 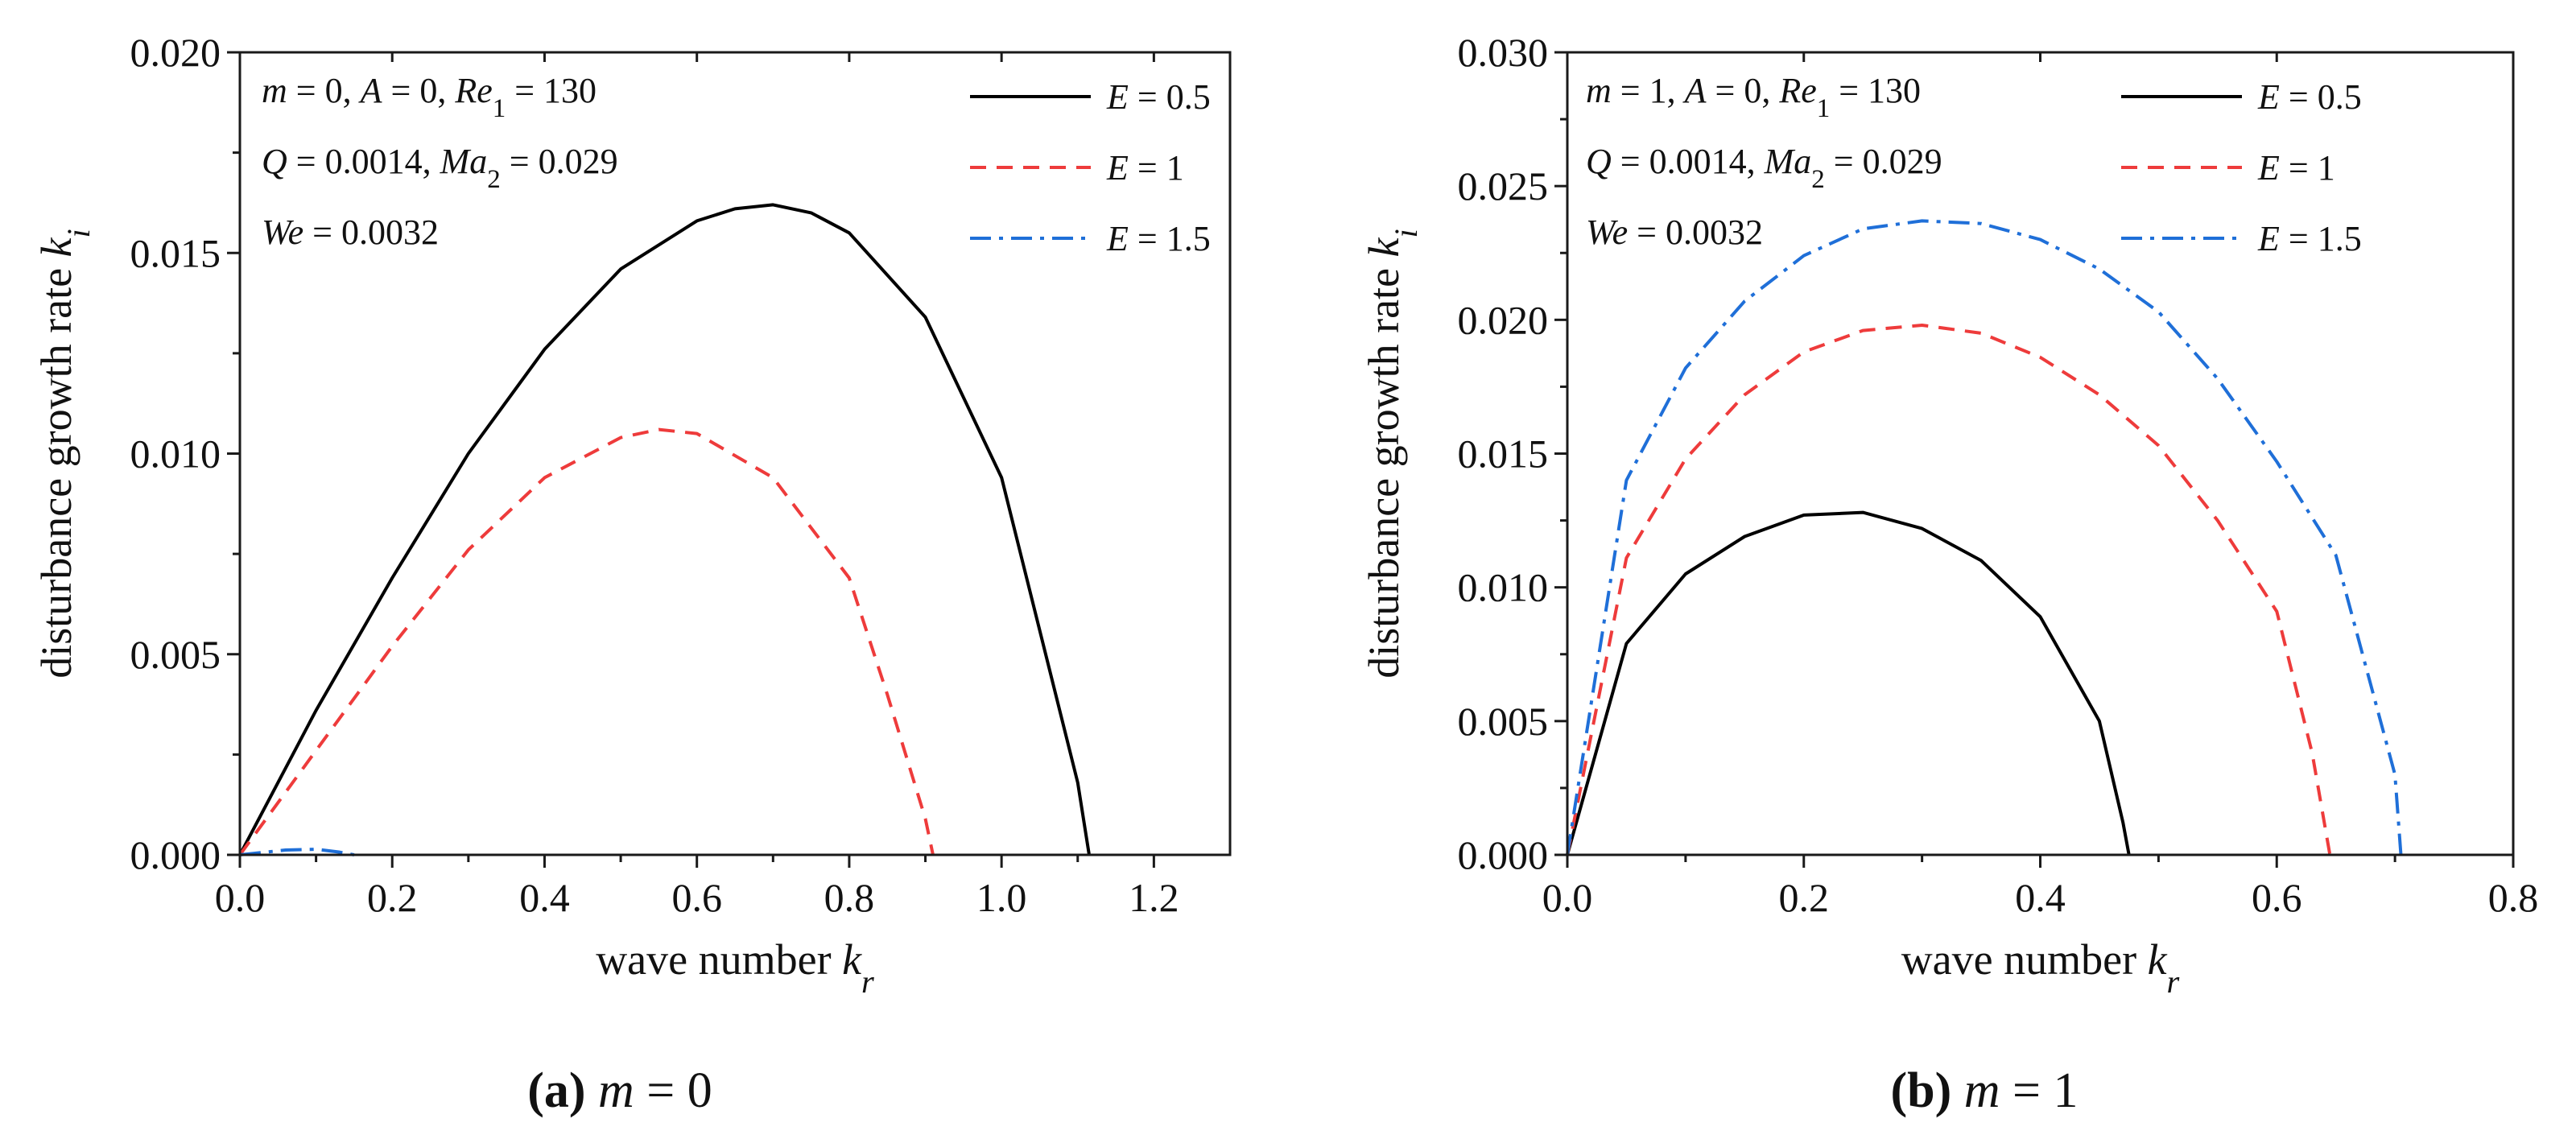 I want to click on x-tick-label-b: 0.8, so click(x=2513, y=897).